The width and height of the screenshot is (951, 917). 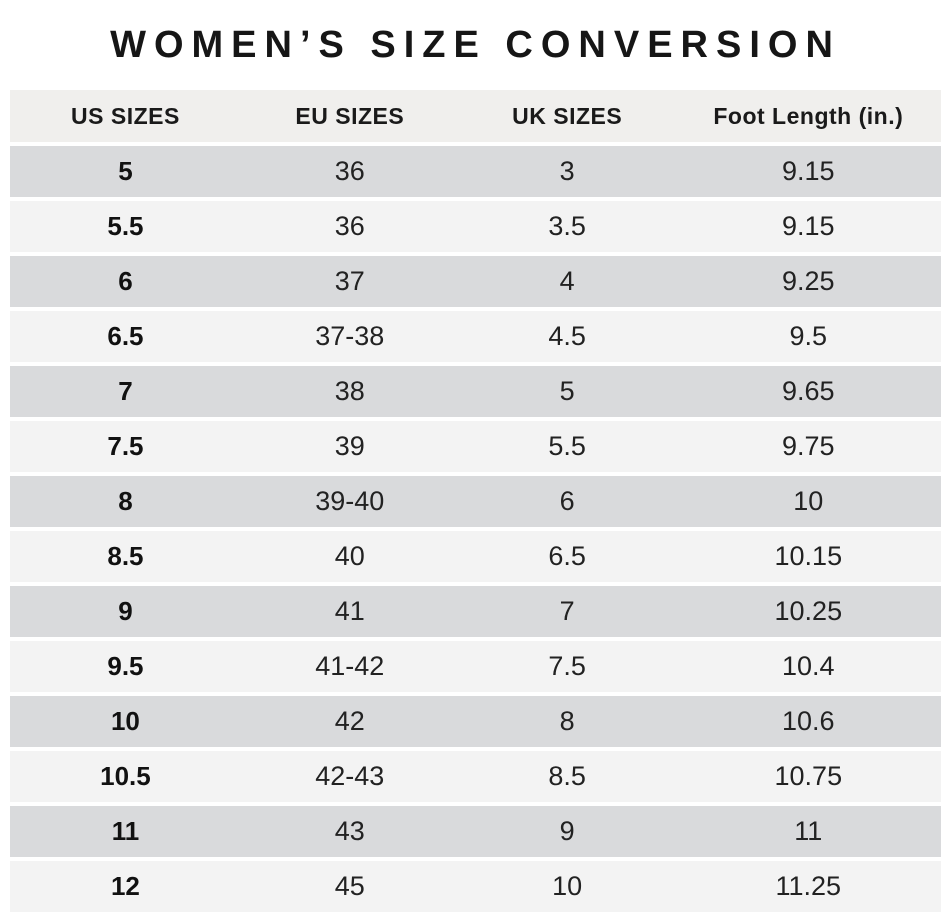 I want to click on column-header-eu-sizes: EU SIZES, so click(x=350, y=115).